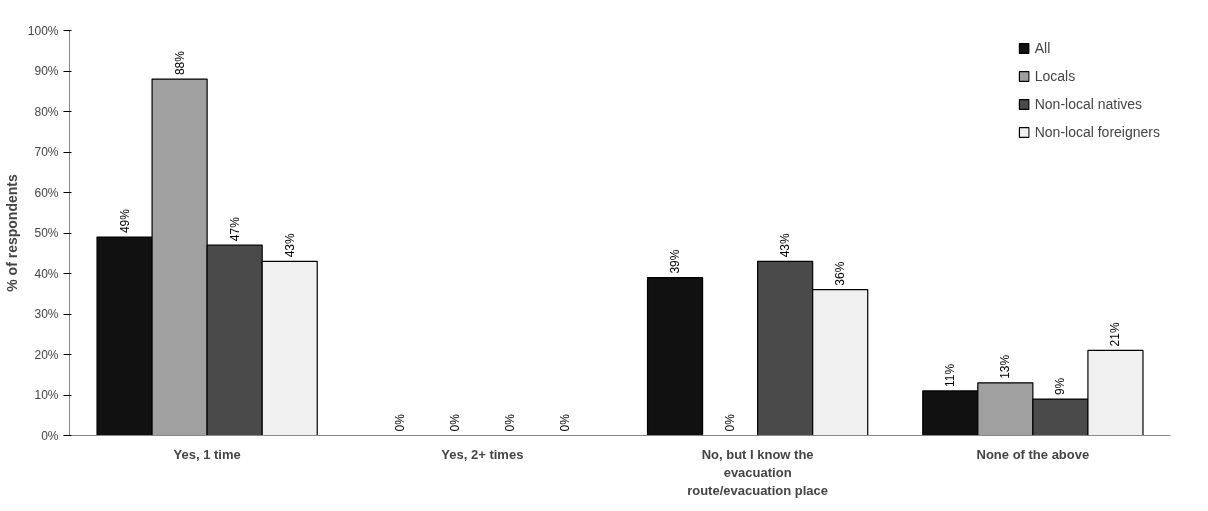 Image resolution: width=1208 pixels, height=511 pixels. I want to click on x-tick-label: No, but I know the evacuation route/evacuation place, so click(758, 472).